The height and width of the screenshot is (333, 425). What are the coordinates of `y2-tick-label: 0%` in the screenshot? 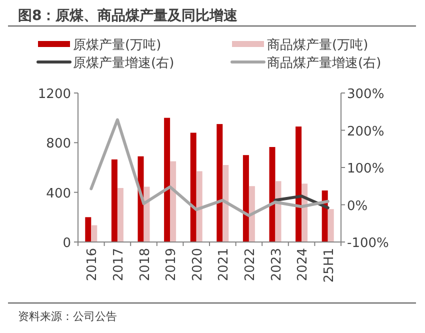 It's located at (357, 206).